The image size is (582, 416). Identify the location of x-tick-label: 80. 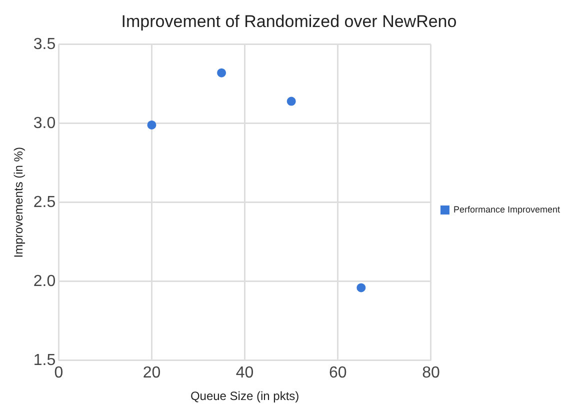
(431, 373).